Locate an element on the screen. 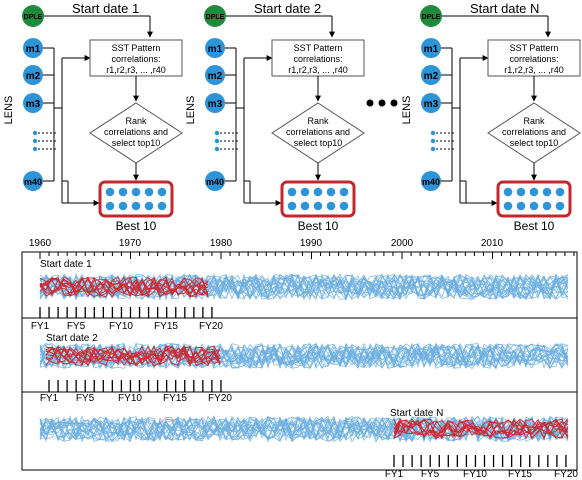  year-axis: 1960 1970 1980 1990 2000 2010 is located at coordinates (302, 248).